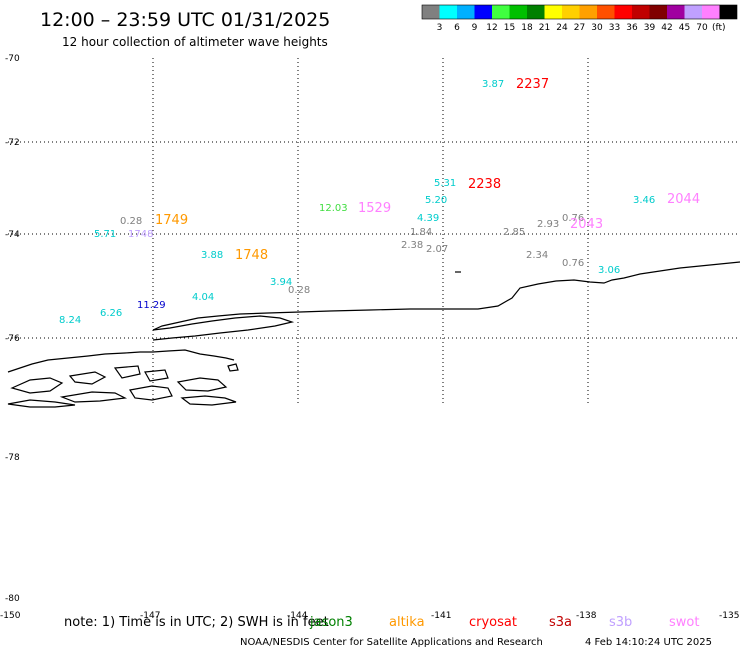 This screenshot has height=650, width=740. What do you see at coordinates (527, 28) in the screenshot?
I see `legend-label: 18` at bounding box center [527, 28].